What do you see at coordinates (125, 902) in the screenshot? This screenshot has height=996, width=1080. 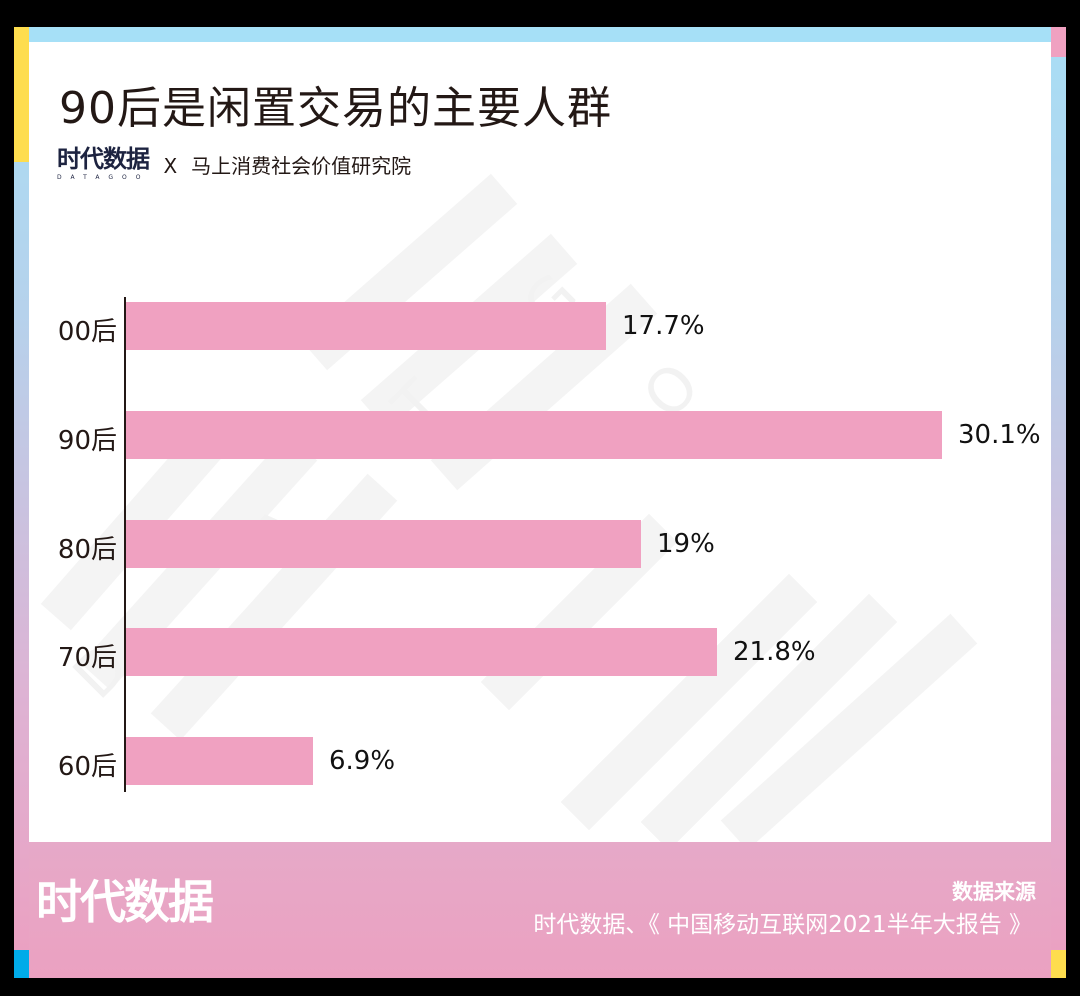 I see `footer-logo: 时代数据` at bounding box center [125, 902].